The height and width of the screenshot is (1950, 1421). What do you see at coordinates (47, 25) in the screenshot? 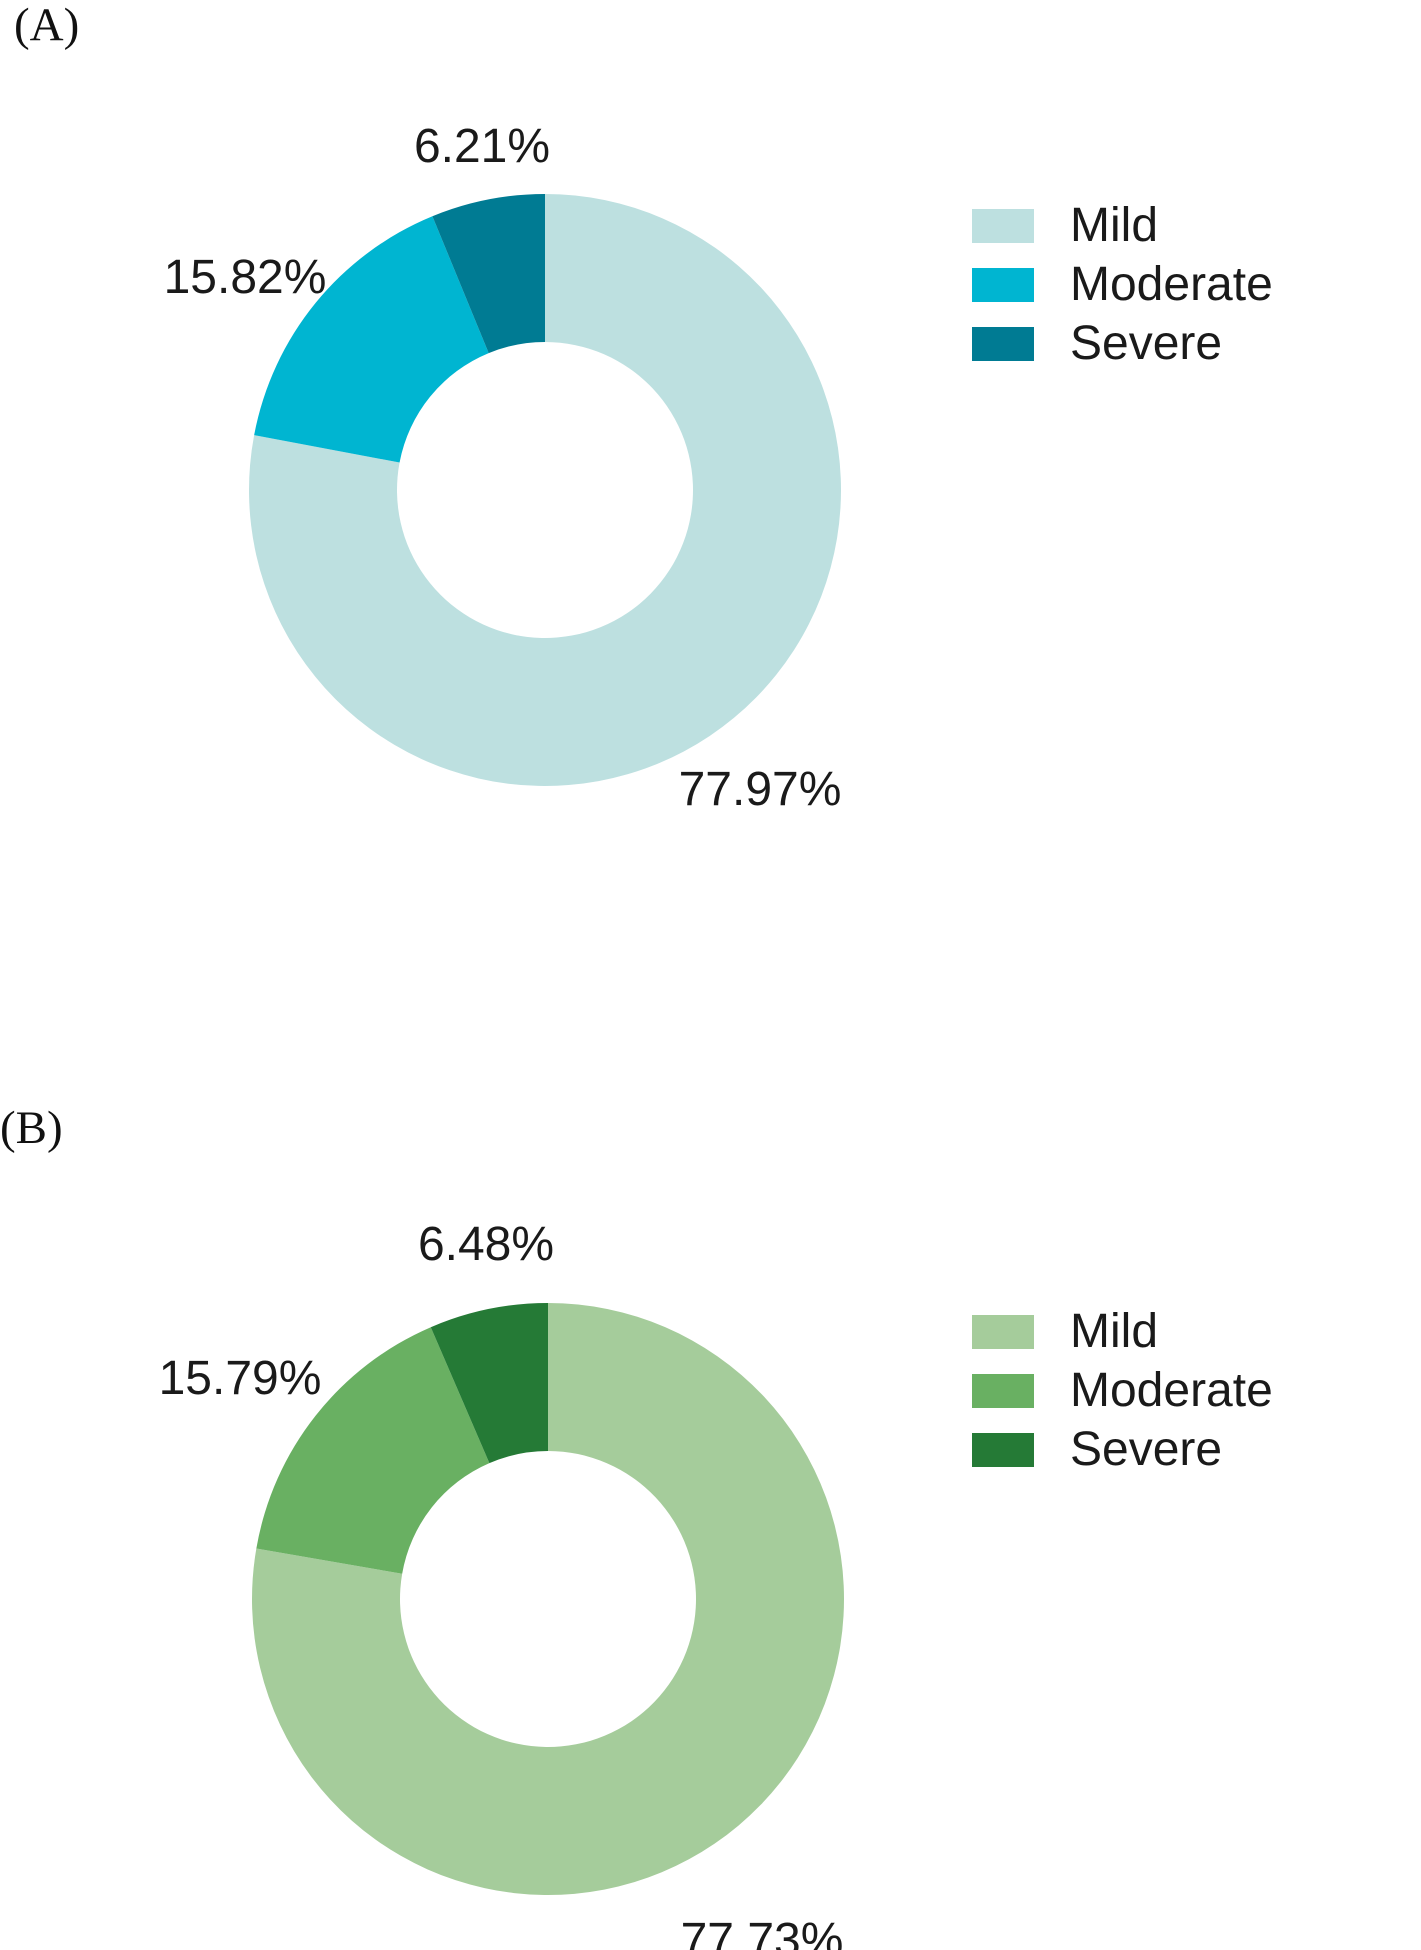
I see `panel-label-a: (A)` at bounding box center [47, 25].